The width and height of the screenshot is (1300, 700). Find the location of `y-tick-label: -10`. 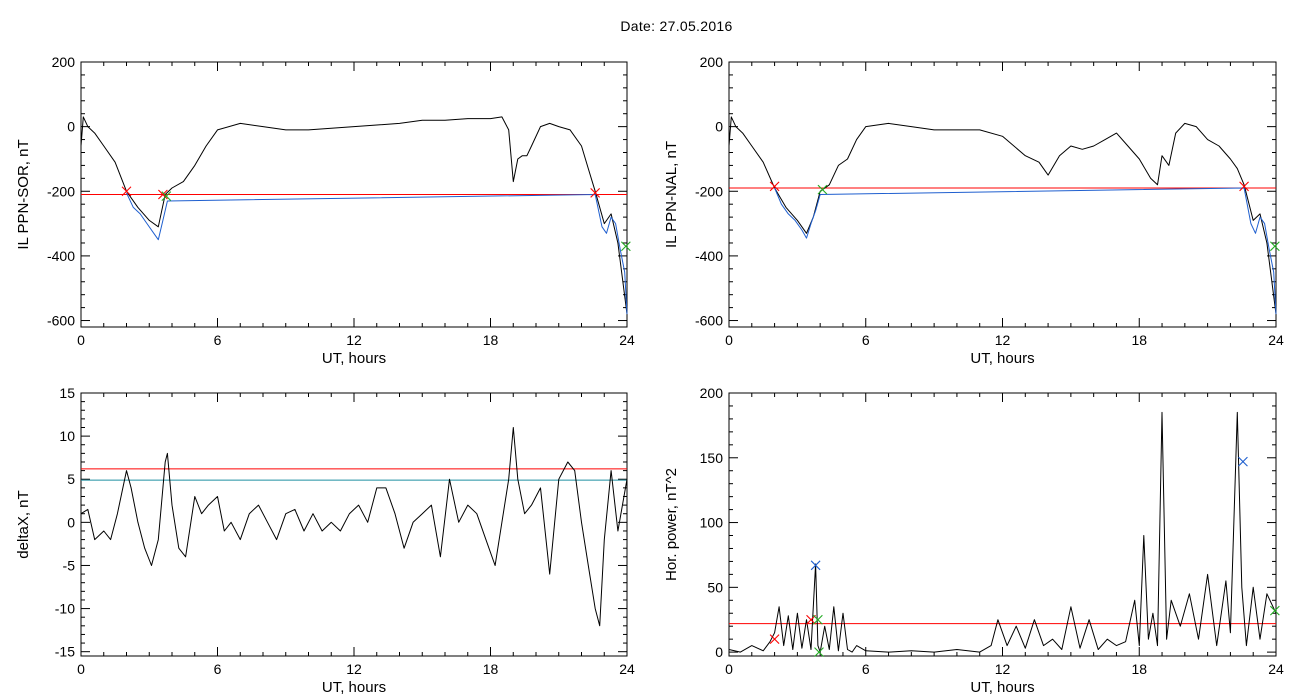

y-tick-label: -10 is located at coordinates (65, 609).